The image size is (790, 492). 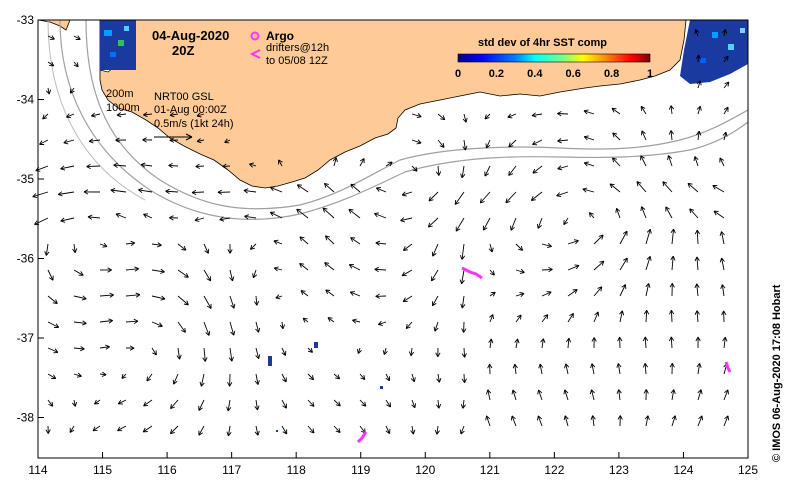 What do you see at coordinates (325, 387) in the screenshot?
I see `sst-specks` at bounding box center [325, 387].